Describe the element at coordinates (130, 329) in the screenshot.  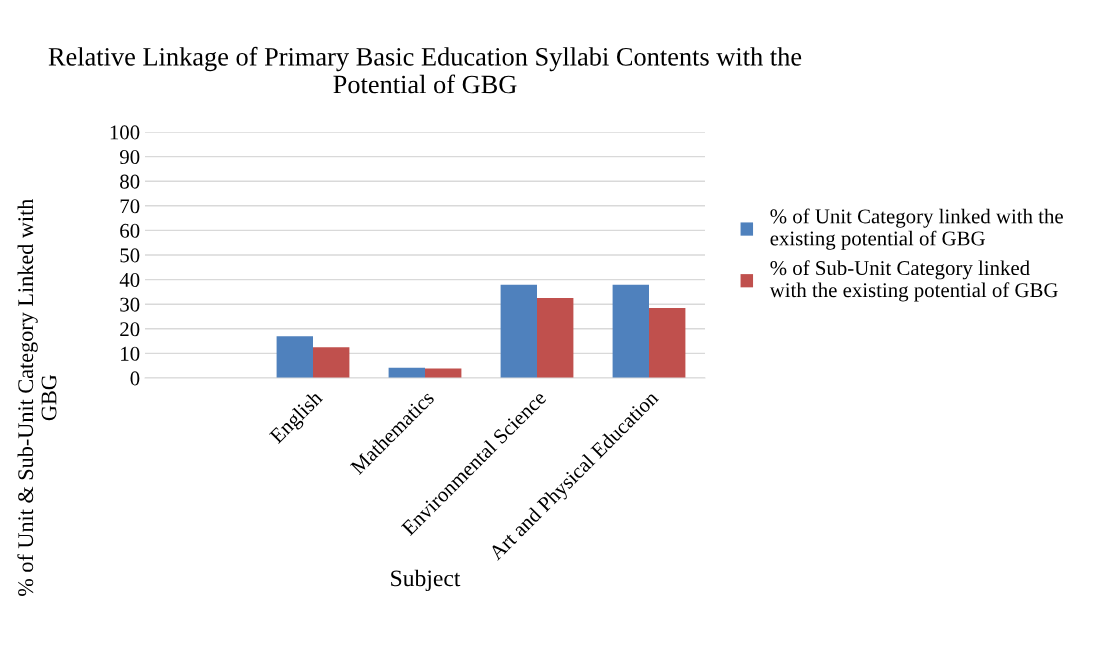
I see `y-tick-label: 20` at that location.